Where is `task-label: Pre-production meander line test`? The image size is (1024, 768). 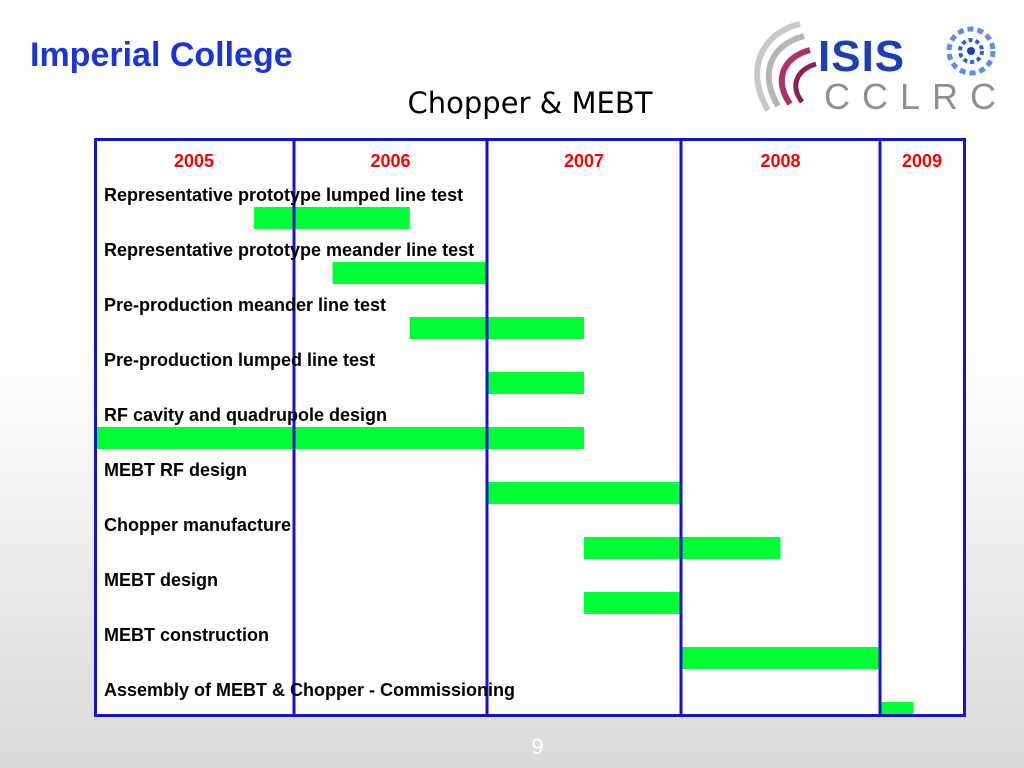
task-label: Pre-production meander line test is located at coordinates (245, 305).